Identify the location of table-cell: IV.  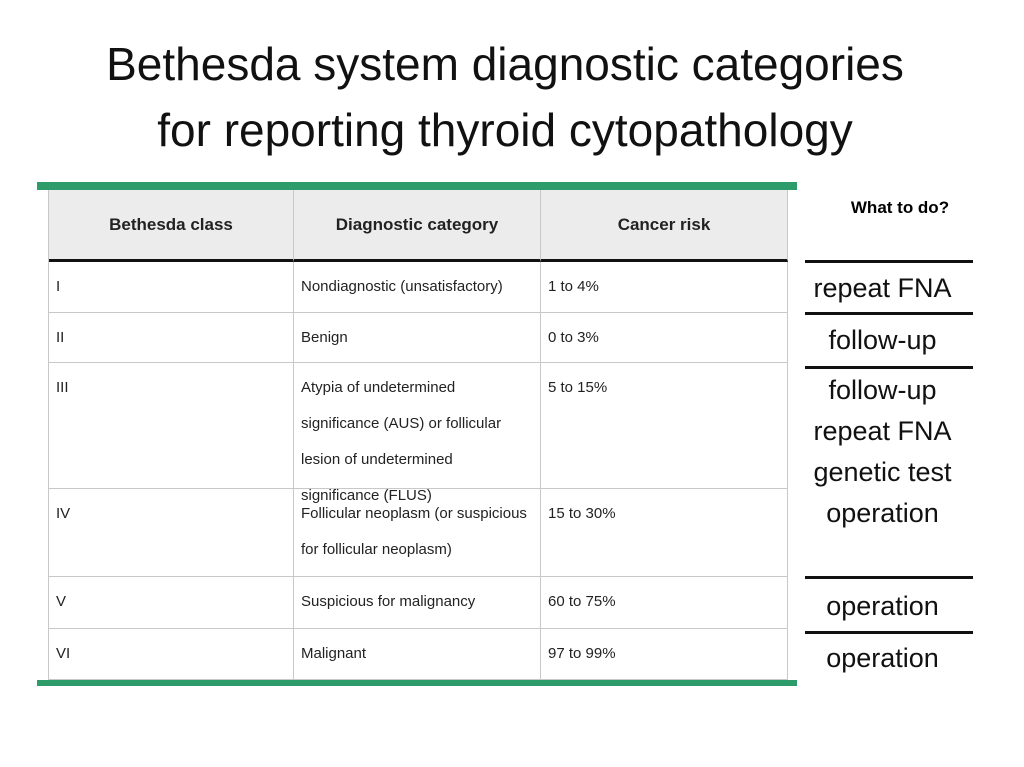
(171, 533).